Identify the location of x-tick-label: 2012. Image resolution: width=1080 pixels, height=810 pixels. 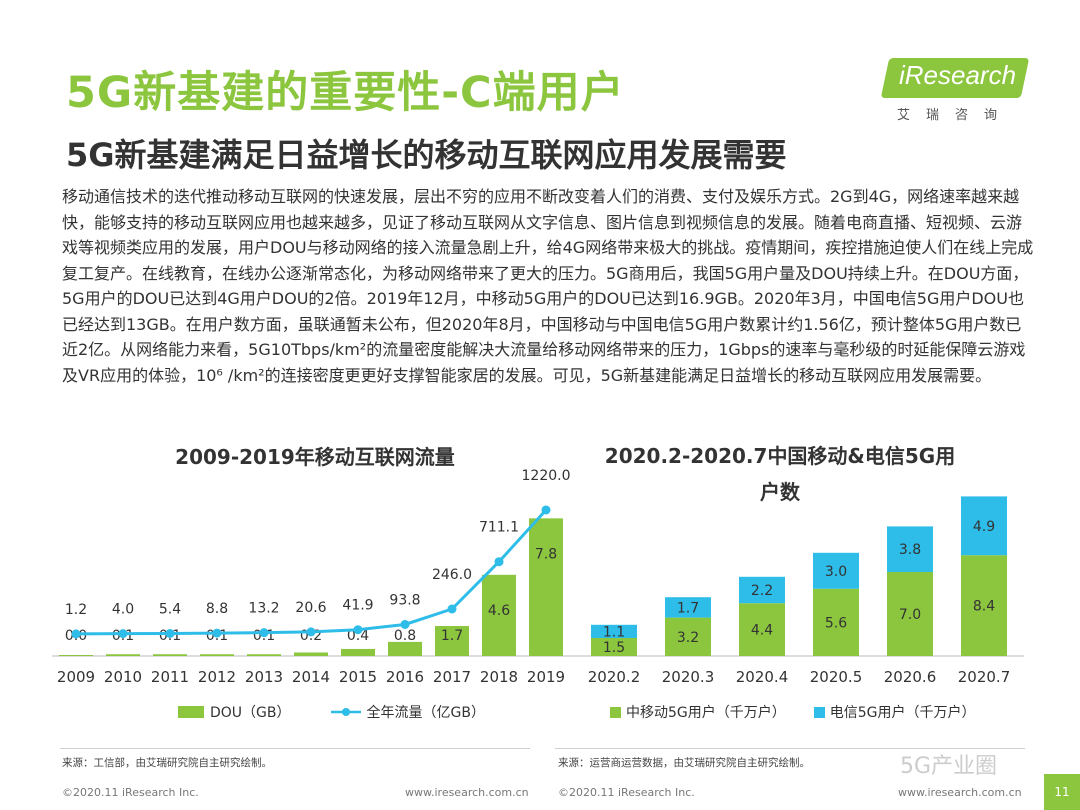
(217, 677).